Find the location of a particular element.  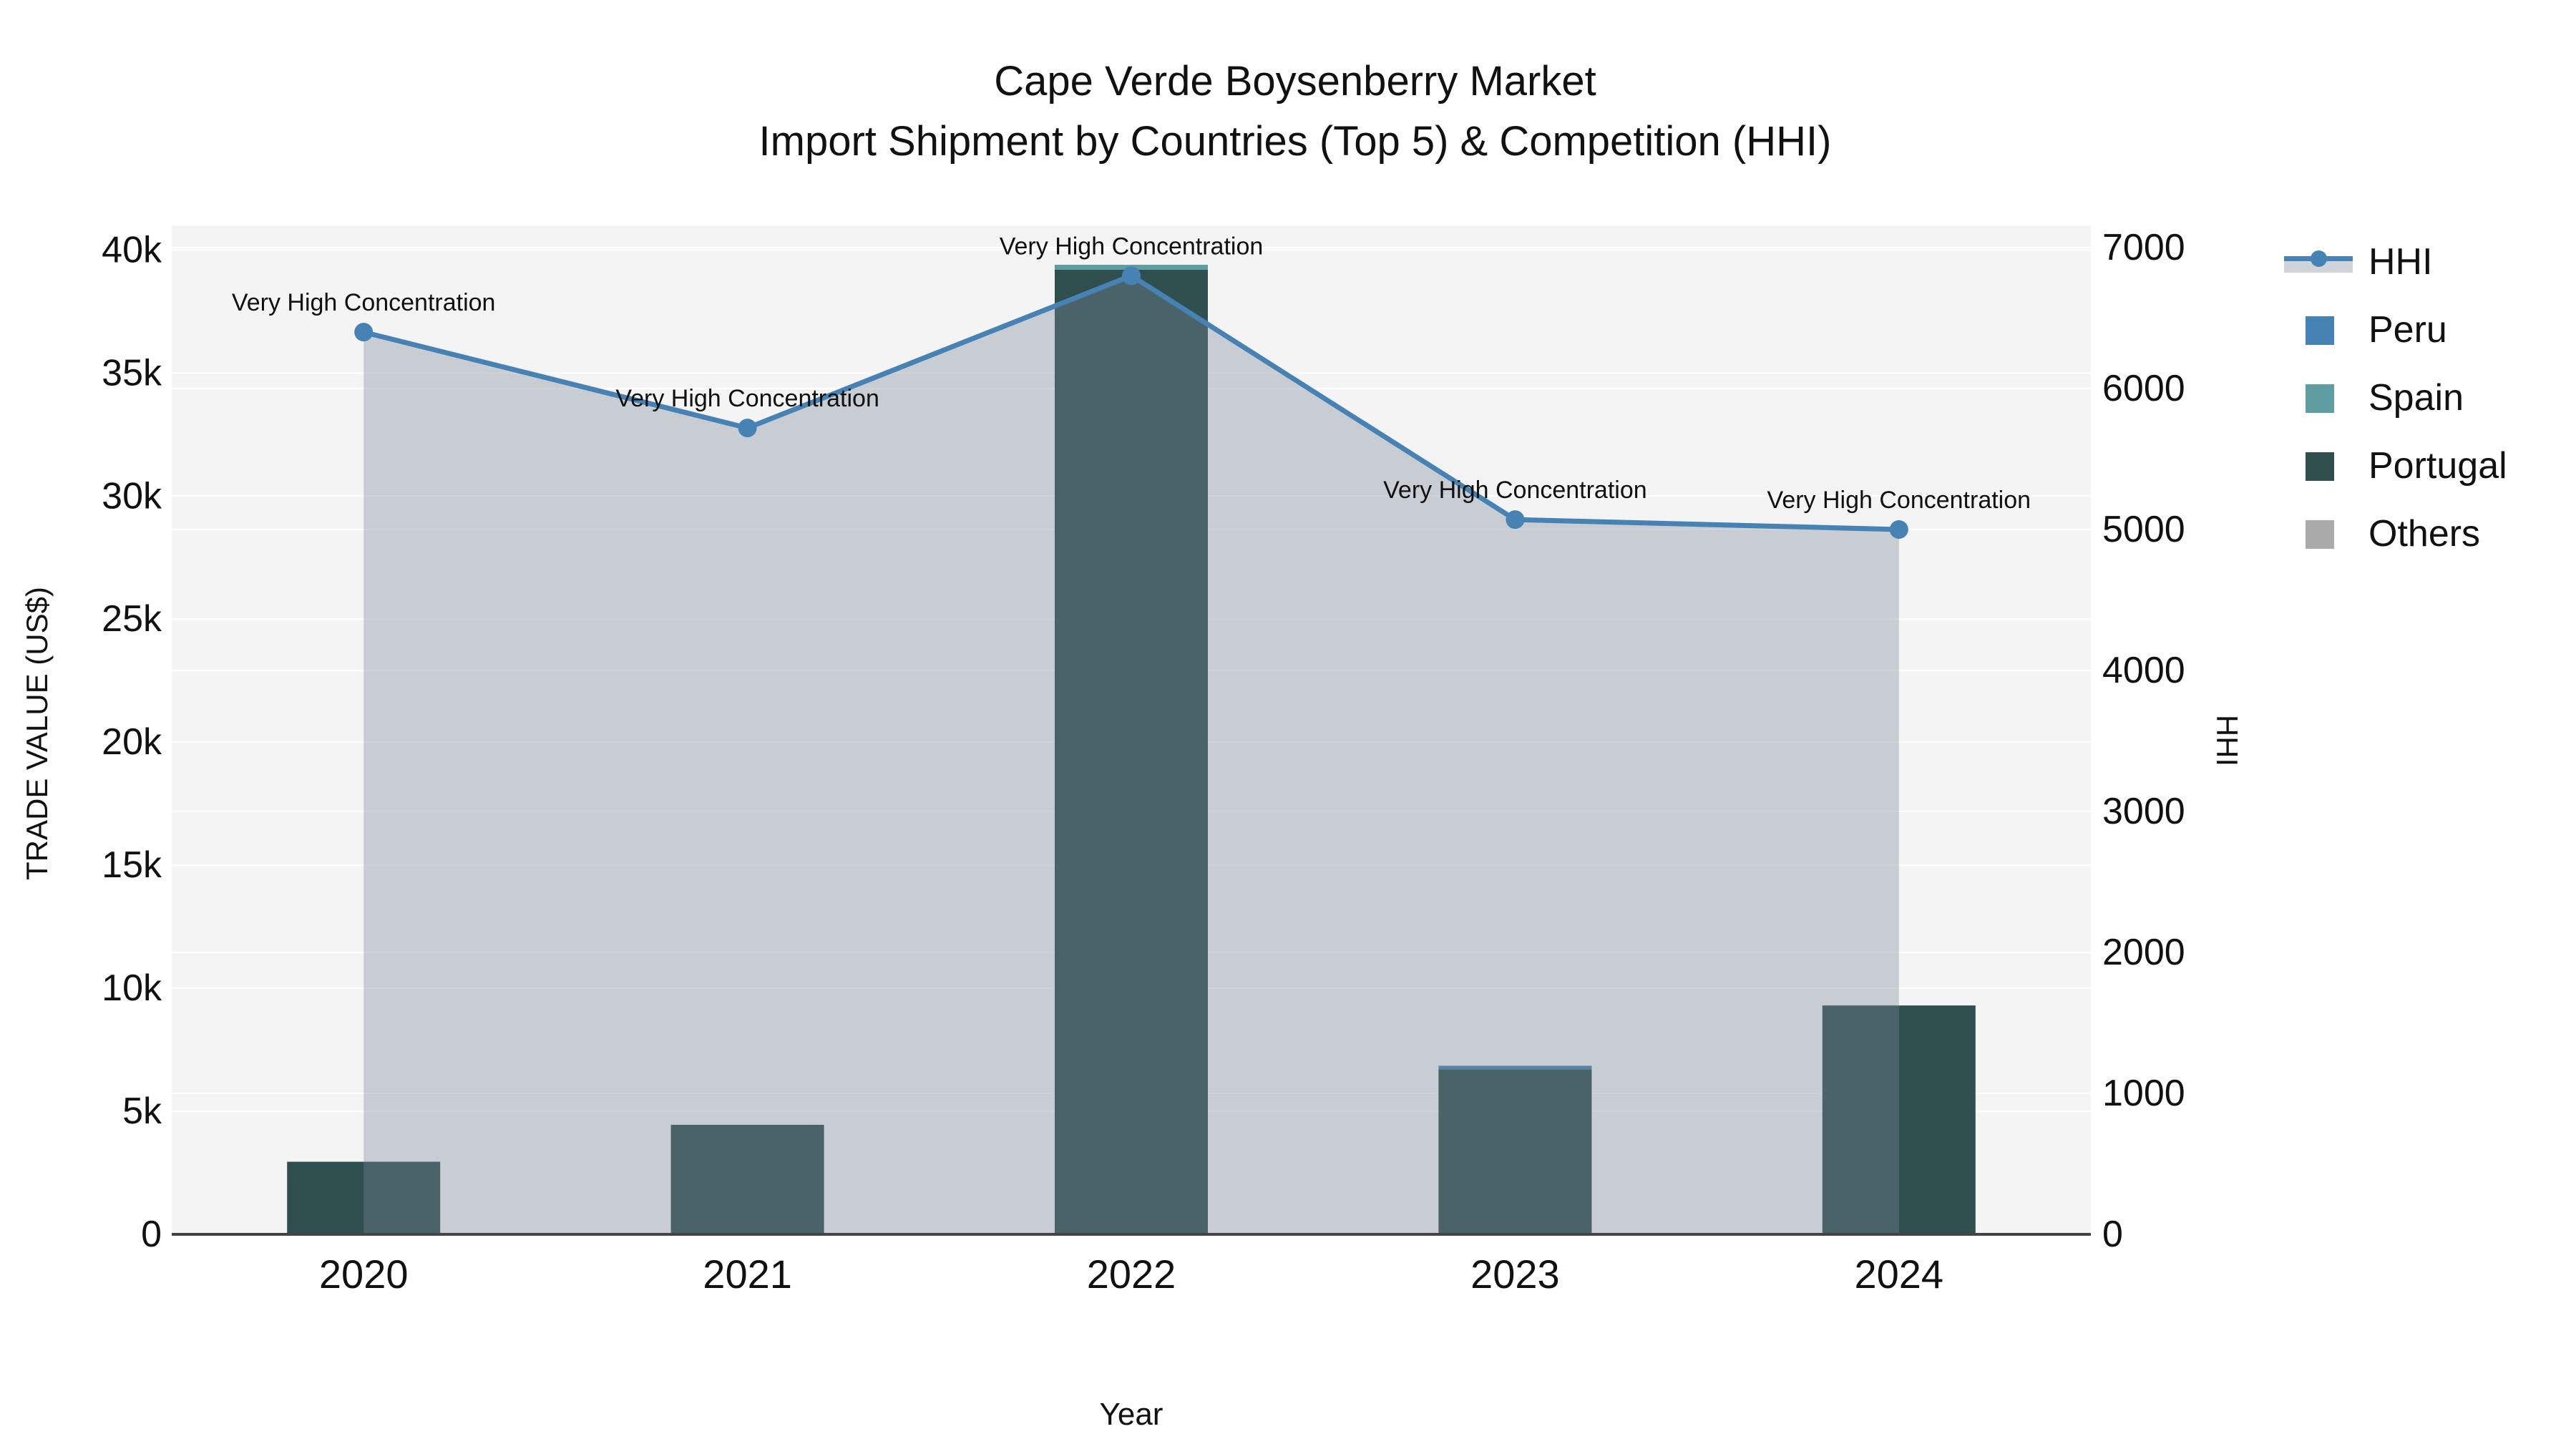

legend-item-others: Others is located at coordinates (2395, 533).